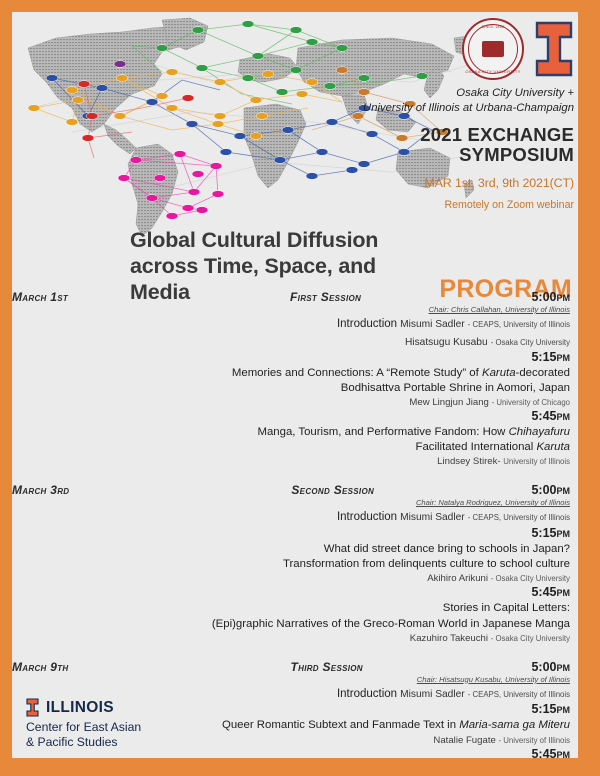 Image resolution: width=600 pixels, height=776 pixels. Describe the element at coordinates (532, 342) in the screenshot. I see `introduction-affil-1-2: Osaka City University` at that location.